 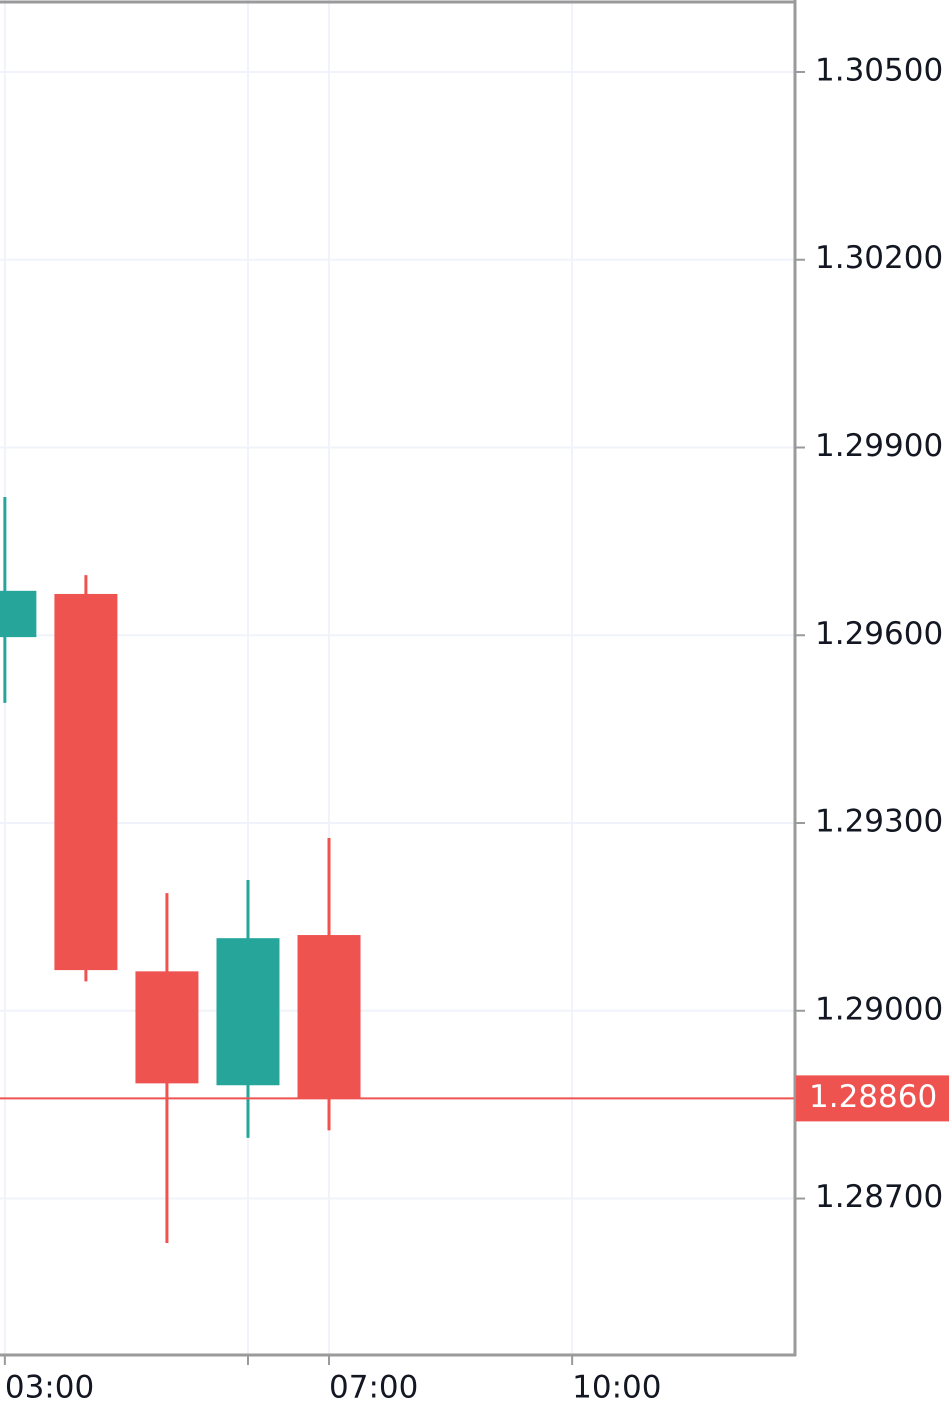 What do you see at coordinates (879, 1009) in the screenshot?
I see `y-tick-label: 1.29000` at bounding box center [879, 1009].